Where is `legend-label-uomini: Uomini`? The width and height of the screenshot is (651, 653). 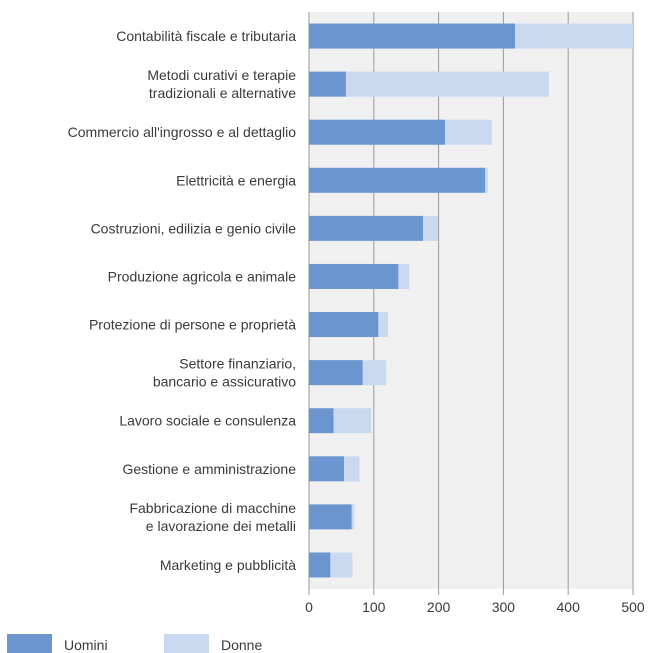
legend-label-uomini: Uomini is located at coordinates (86, 645).